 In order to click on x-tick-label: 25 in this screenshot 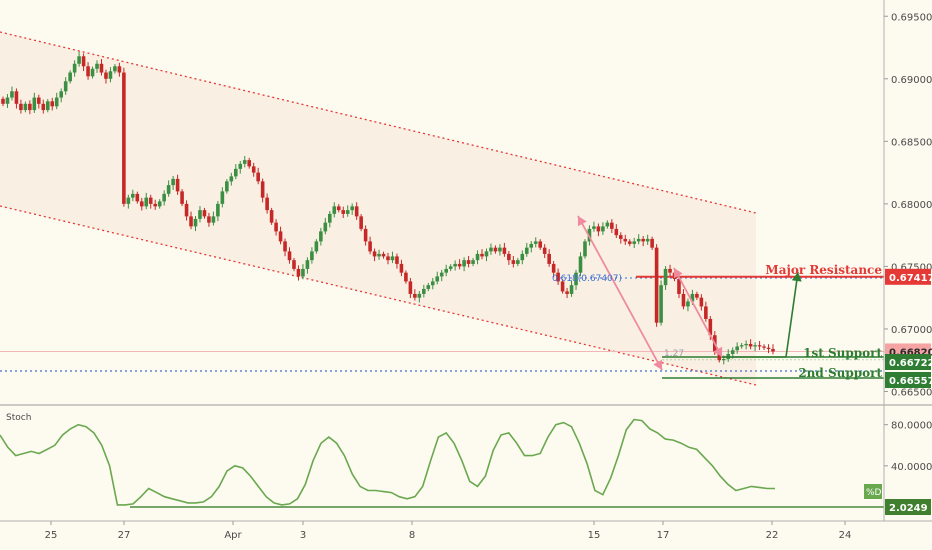, I will do `click(51, 535)`.